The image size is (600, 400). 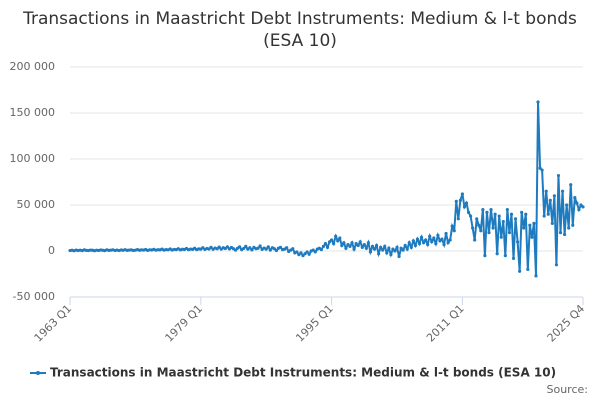 I want to click on x-tick-label: 1979 Q1, so click(x=184, y=323).